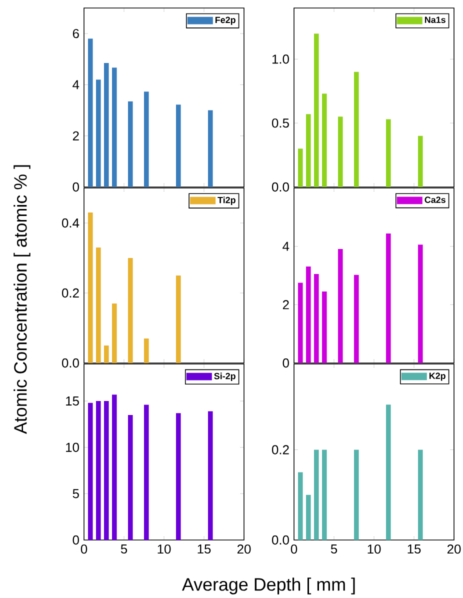 The width and height of the screenshot is (463, 598). Describe the element at coordinates (280, 59) in the screenshot. I see `y-tick-label: 1.0` at that location.